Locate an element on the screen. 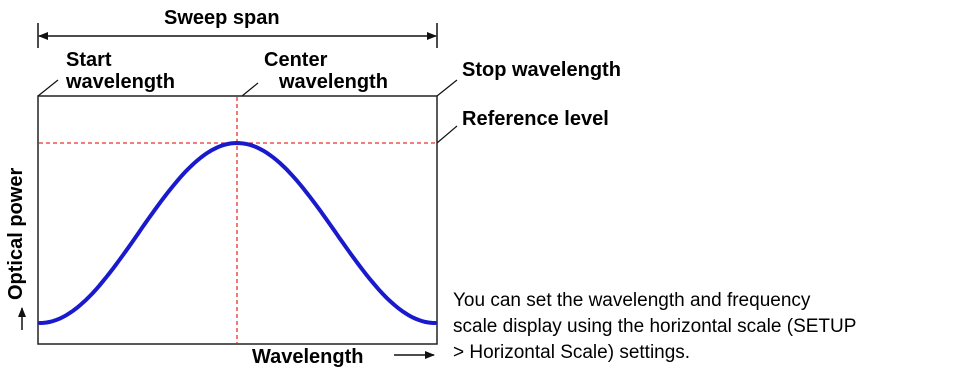 This screenshot has height=376, width=961. y-axis-label: Optical power is located at coordinates (16, 234).